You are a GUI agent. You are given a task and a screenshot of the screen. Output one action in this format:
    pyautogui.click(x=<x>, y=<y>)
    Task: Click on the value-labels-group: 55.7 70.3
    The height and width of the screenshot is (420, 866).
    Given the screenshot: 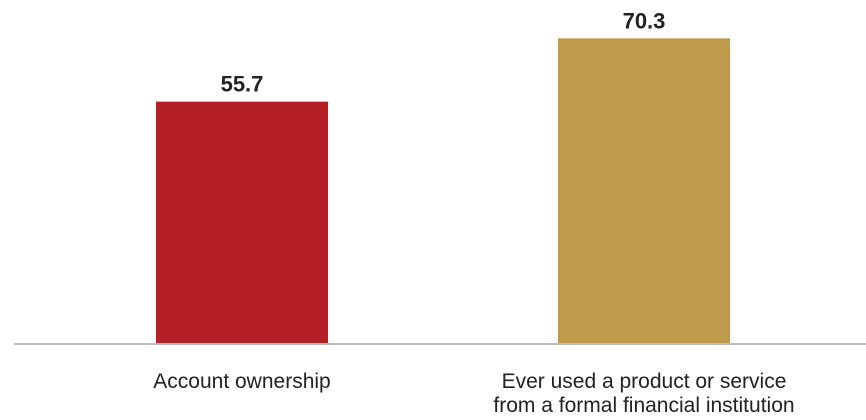 What is the action you would take?
    pyautogui.click(x=443, y=52)
    